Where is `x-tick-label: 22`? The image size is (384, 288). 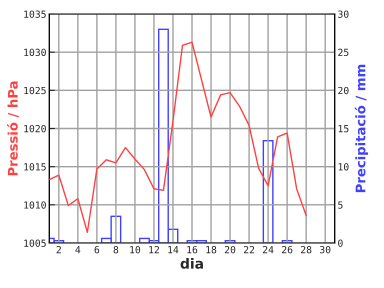
x-tick-label: 22 is located at coordinates (249, 250).